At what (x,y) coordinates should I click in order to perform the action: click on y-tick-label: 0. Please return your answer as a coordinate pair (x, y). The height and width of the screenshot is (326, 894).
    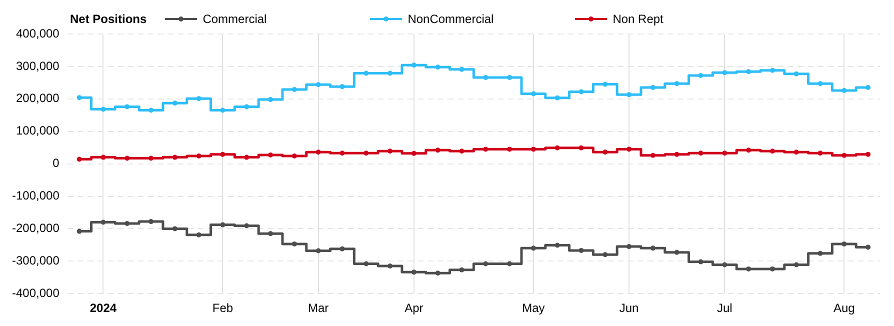
    Looking at the image, I should click on (56, 163).